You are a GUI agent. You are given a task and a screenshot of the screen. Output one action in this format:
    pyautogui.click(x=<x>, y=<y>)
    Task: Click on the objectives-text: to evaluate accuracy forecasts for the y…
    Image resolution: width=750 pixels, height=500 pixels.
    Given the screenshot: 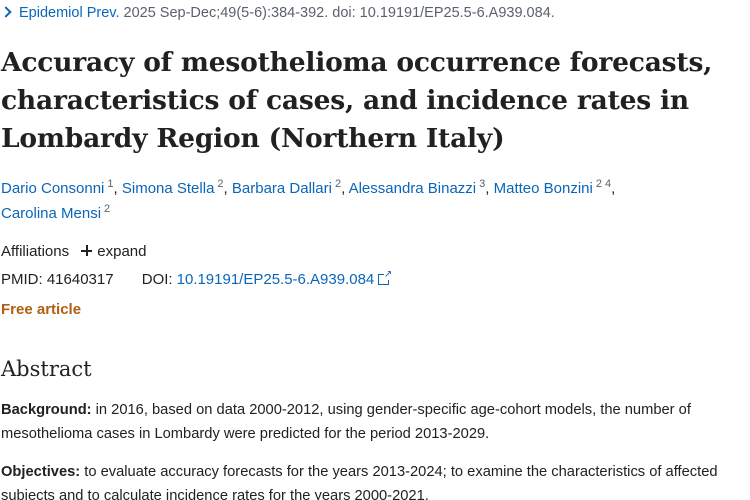 What is the action you would take?
    pyautogui.click(x=359, y=482)
    